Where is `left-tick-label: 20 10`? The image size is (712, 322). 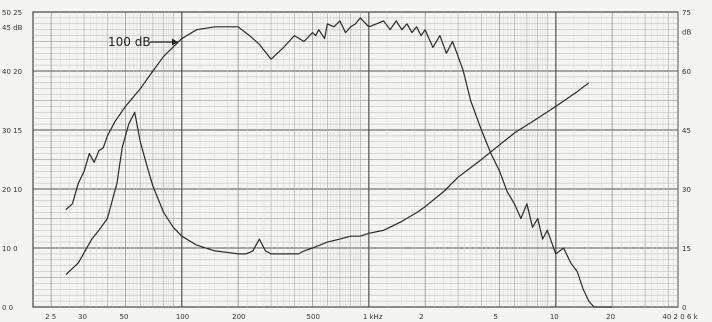 left-tick-label: 20 10 is located at coordinates (12, 190).